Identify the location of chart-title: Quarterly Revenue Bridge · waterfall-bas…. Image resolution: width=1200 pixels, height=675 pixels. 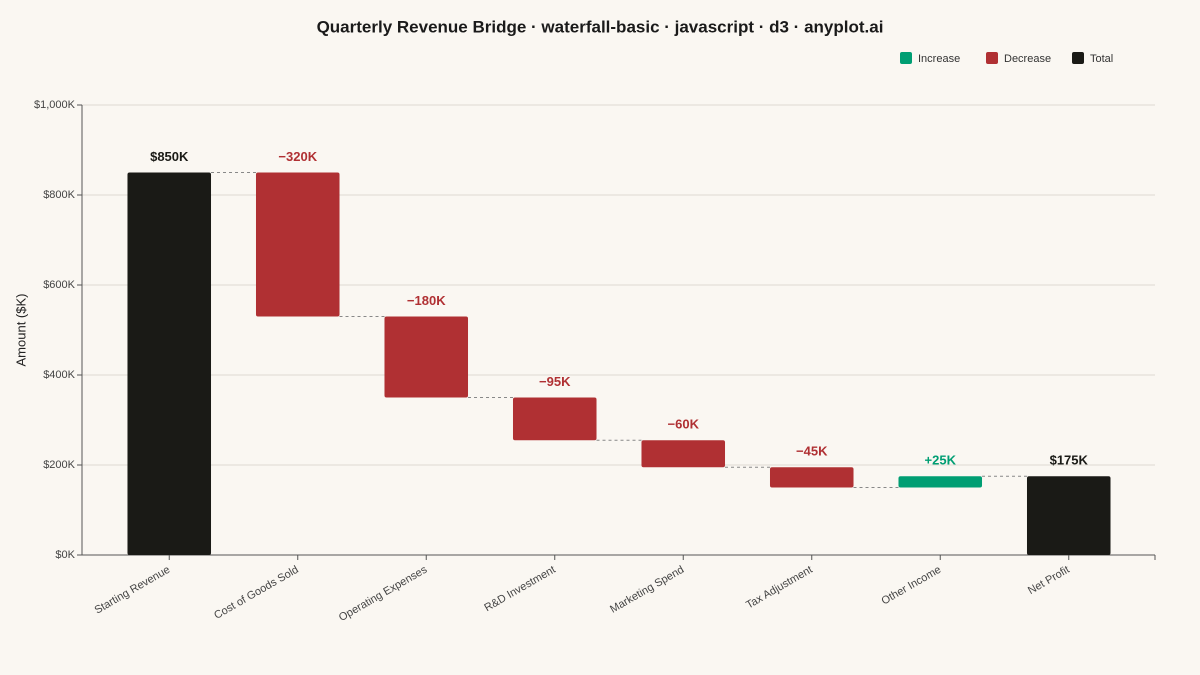
(600, 26).